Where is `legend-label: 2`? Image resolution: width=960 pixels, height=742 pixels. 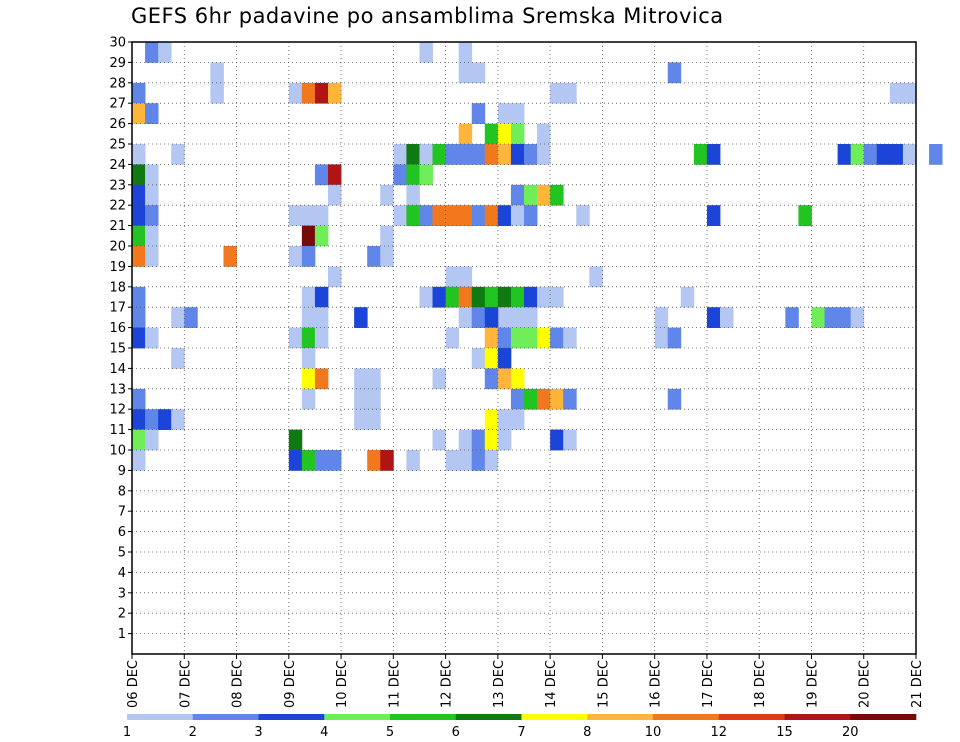
legend-label: 2 is located at coordinates (193, 732).